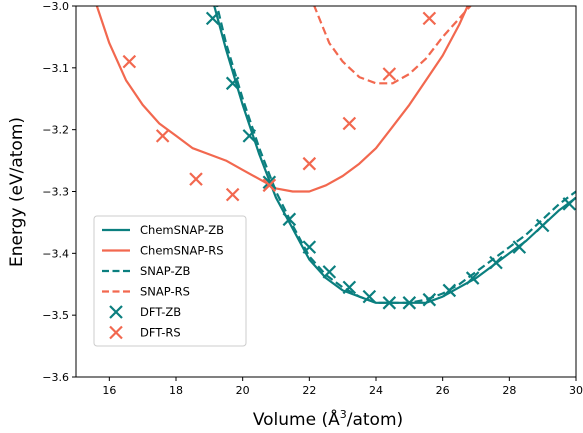 This screenshot has height=433, width=583. I want to click on y-tick-label: −3.0, so click(55, 6).